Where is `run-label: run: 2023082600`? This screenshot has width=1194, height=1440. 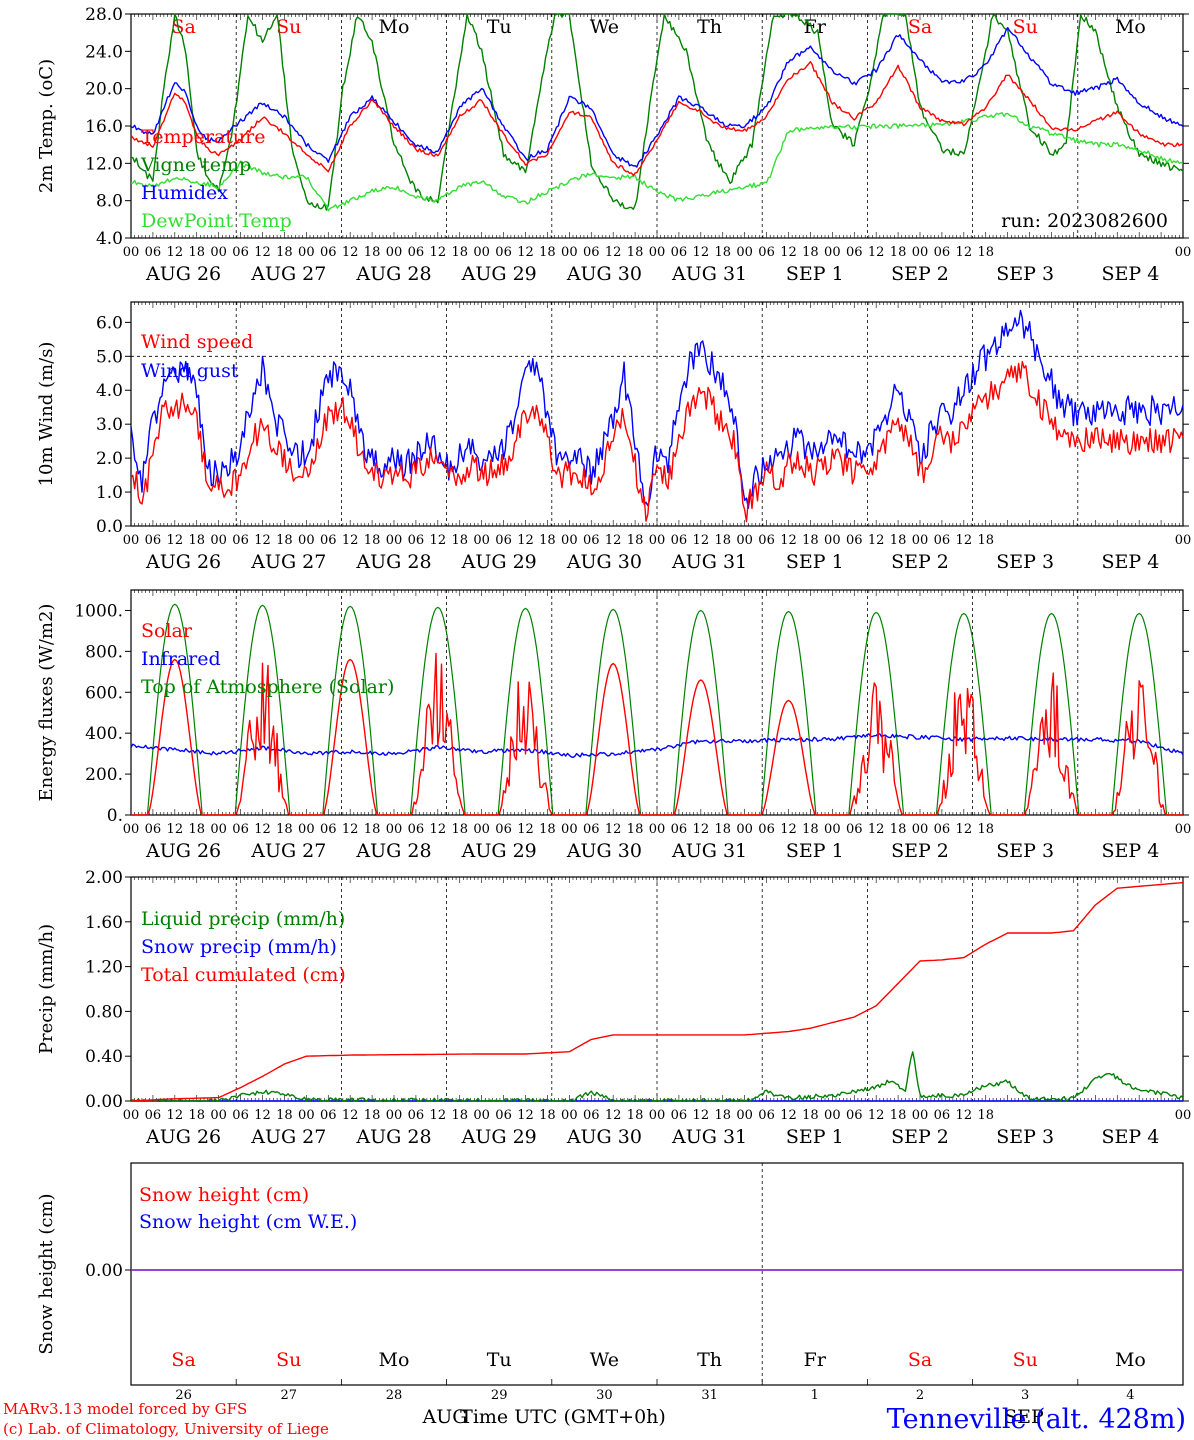 run-label: run: 2023082600 is located at coordinates (1084, 221).